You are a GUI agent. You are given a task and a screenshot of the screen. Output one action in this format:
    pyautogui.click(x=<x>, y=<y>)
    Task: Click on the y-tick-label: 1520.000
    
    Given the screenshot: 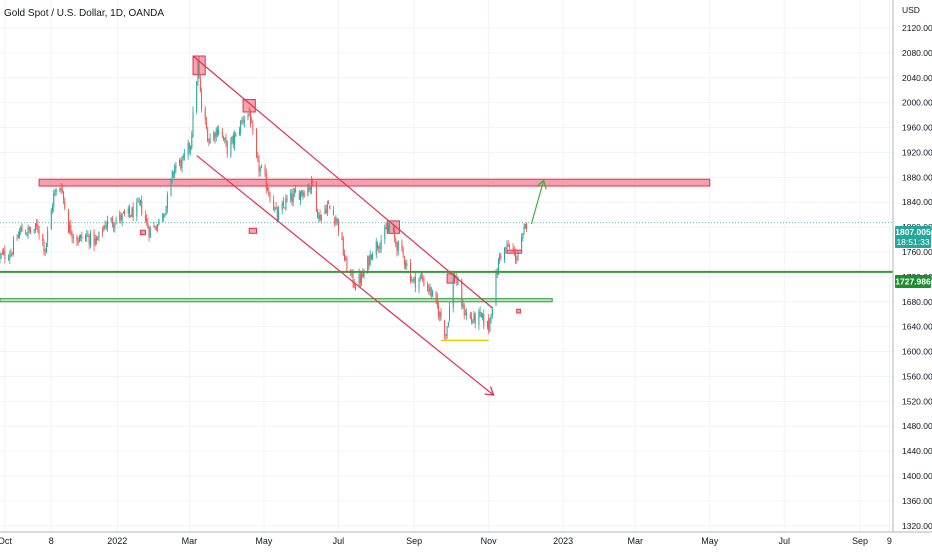 What is the action you would take?
    pyautogui.click(x=917, y=401)
    